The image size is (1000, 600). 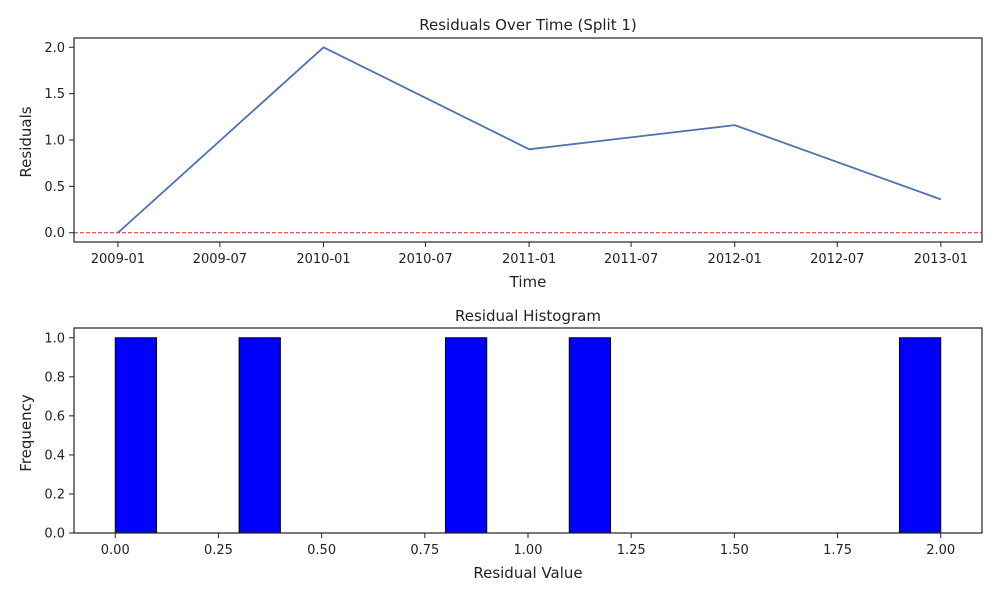 What do you see at coordinates (54, 494) in the screenshot?
I see `y-tick-label: 0.2` at bounding box center [54, 494].